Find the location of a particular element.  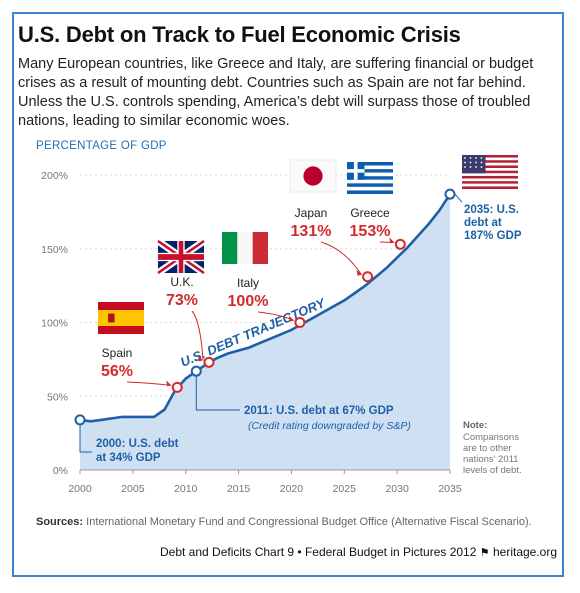

y-axis-label: PERCENTAGE OF GDP is located at coordinates (101, 146).